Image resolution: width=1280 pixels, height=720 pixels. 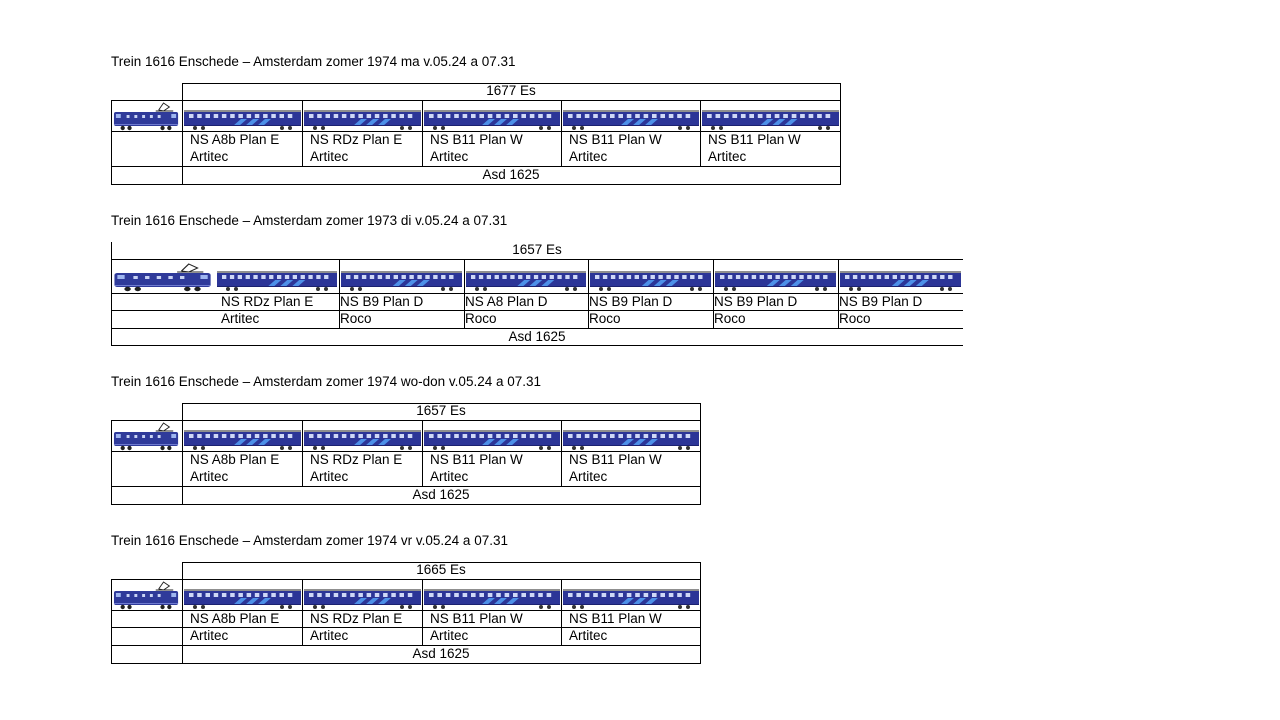 I want to click on origin-label: 1677 Es, so click(x=511, y=90).